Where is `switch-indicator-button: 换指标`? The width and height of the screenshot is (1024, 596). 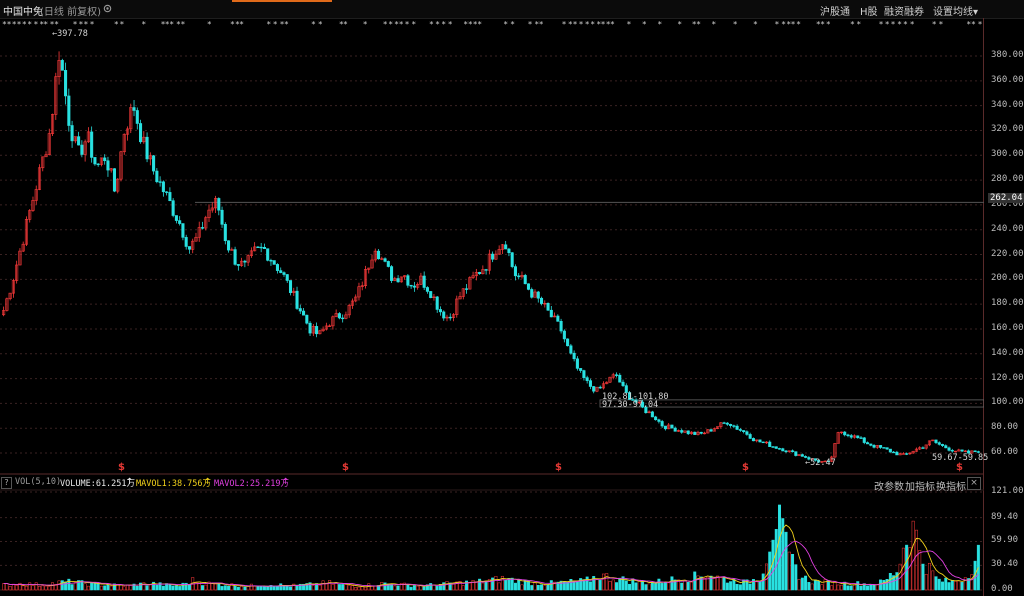 switch-indicator-button: 换指标 is located at coordinates (951, 487).